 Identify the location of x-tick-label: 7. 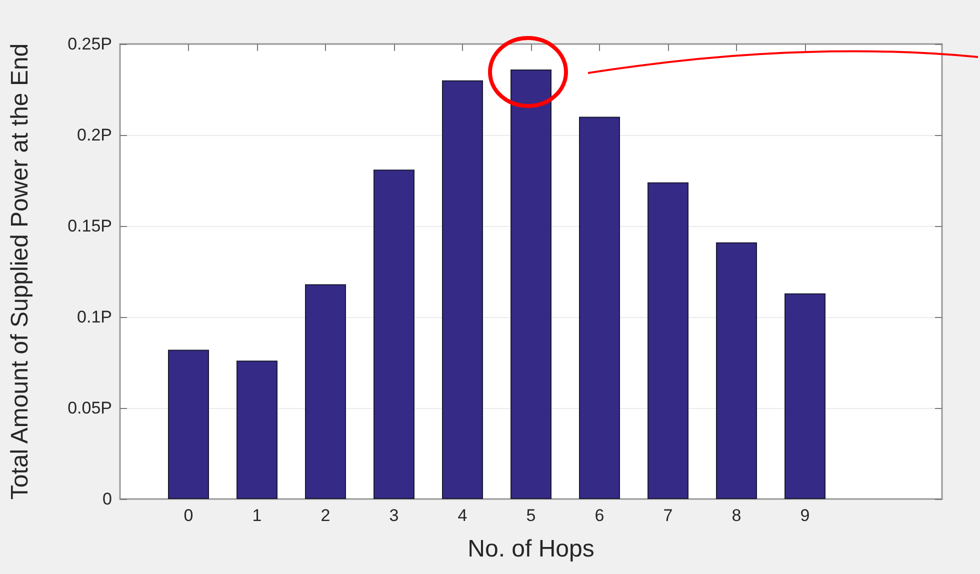
(668, 515).